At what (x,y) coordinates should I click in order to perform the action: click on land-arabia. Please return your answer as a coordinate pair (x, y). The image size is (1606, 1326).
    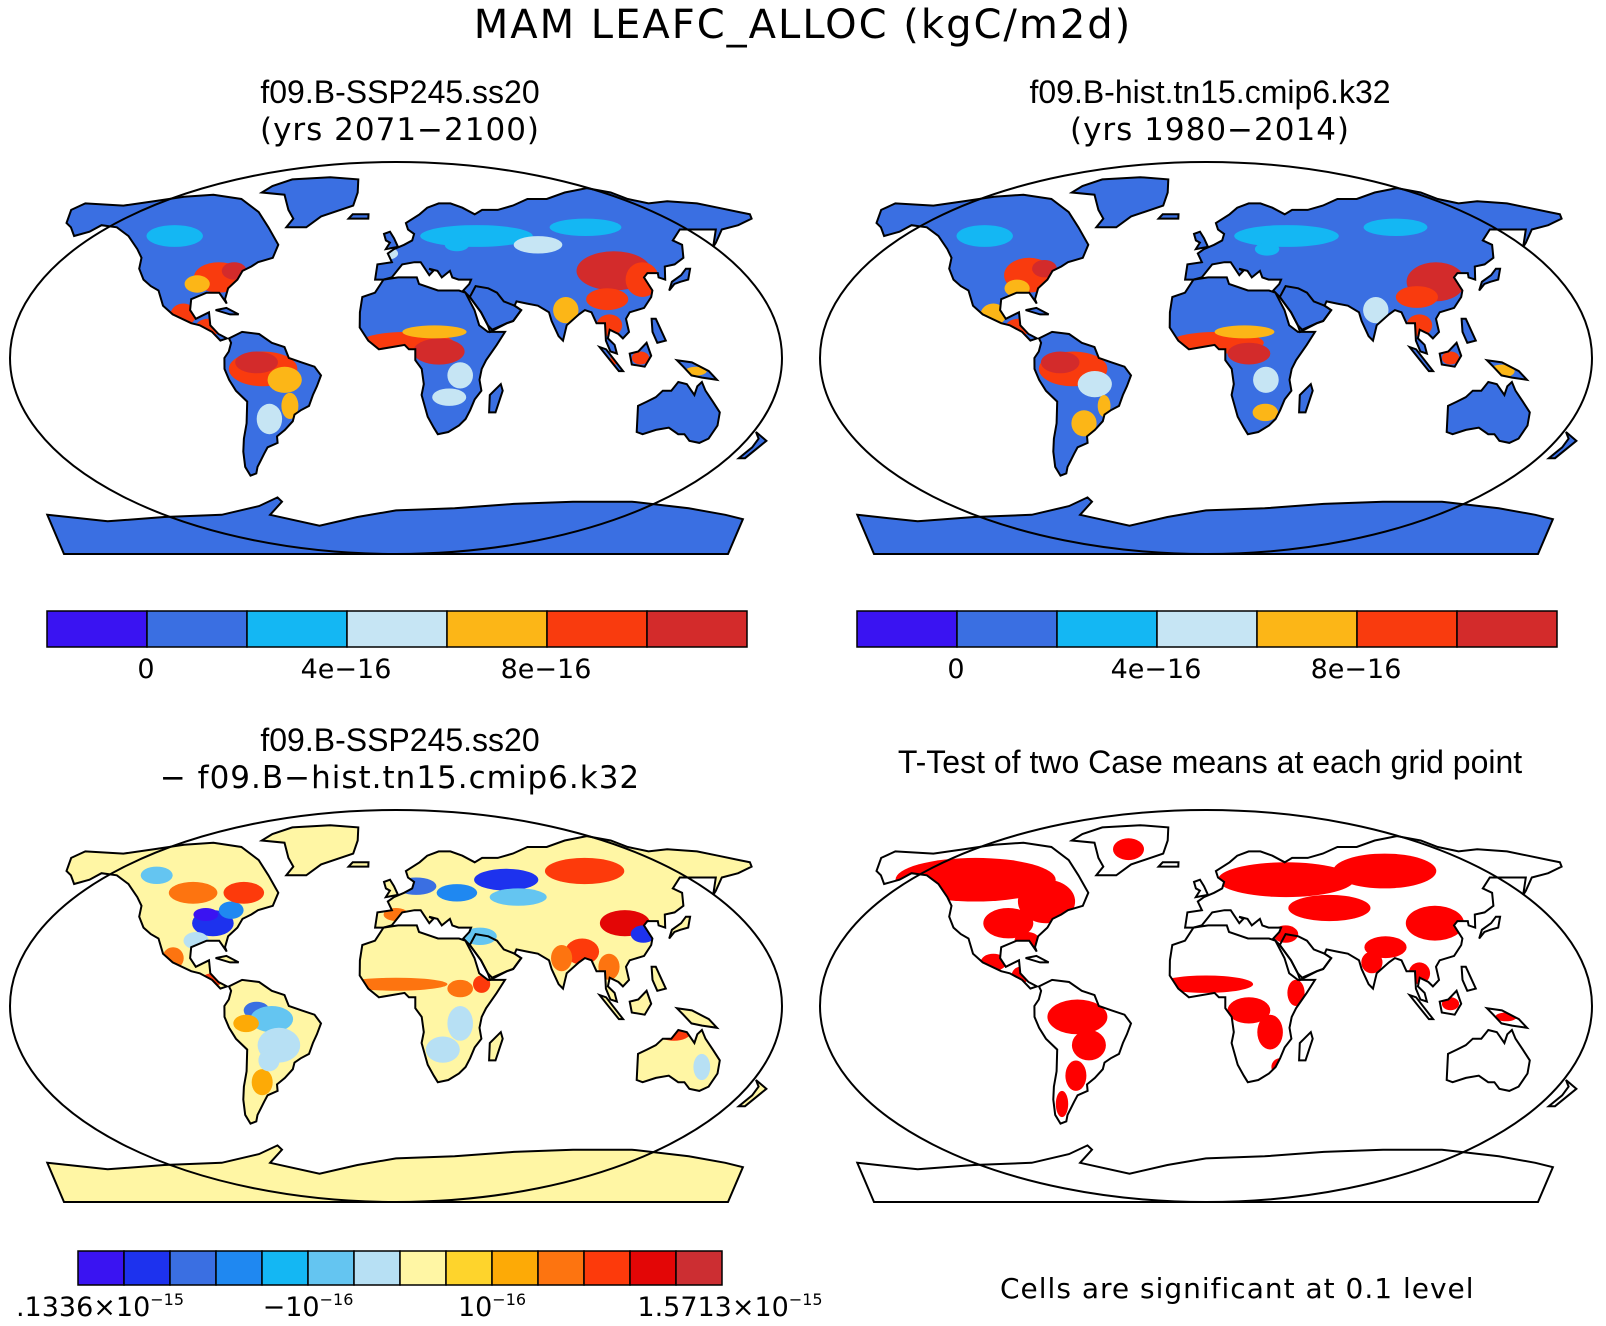
    Looking at the image, I should click on (1305, 308).